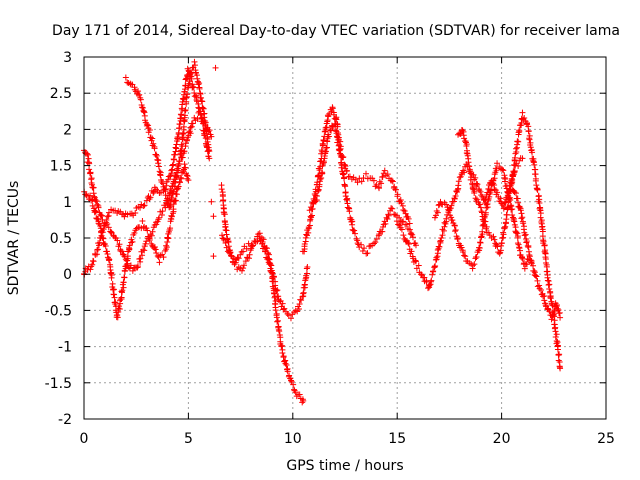 The width and height of the screenshot is (640, 480). I want to click on y-tick-labels: -2 -1.5 -1 -0.5 0 0.5 1 1.5 2 2.5 3, so click(58, 239).